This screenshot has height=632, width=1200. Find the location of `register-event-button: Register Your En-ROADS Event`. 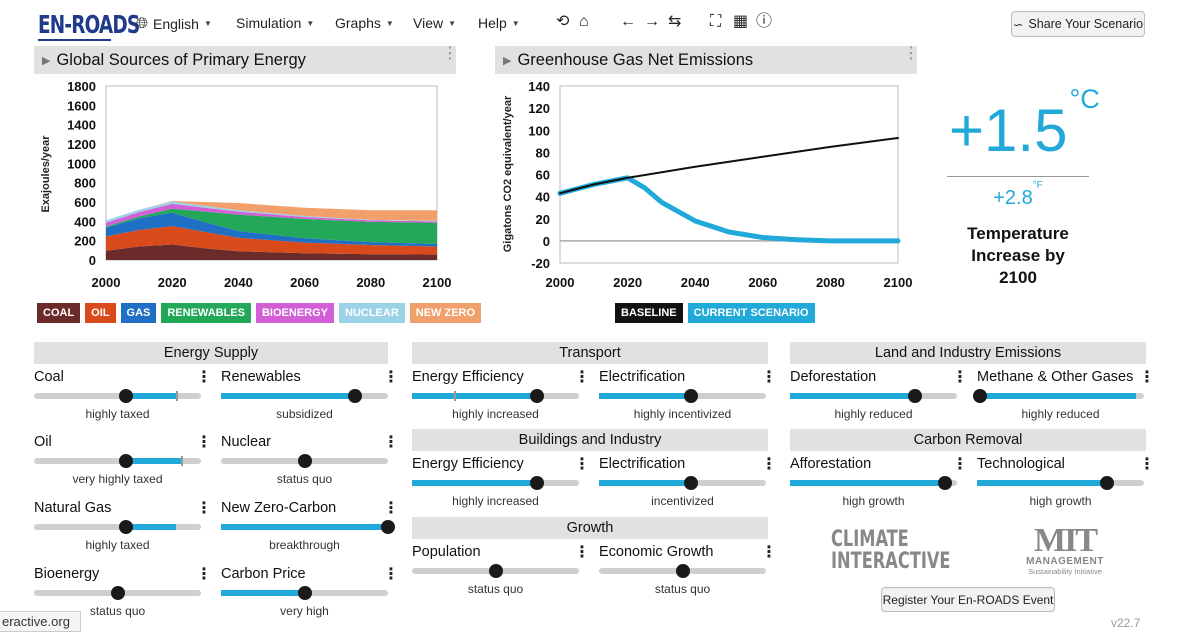

register-event-button: Register Your En-ROADS Event is located at coordinates (968, 599).